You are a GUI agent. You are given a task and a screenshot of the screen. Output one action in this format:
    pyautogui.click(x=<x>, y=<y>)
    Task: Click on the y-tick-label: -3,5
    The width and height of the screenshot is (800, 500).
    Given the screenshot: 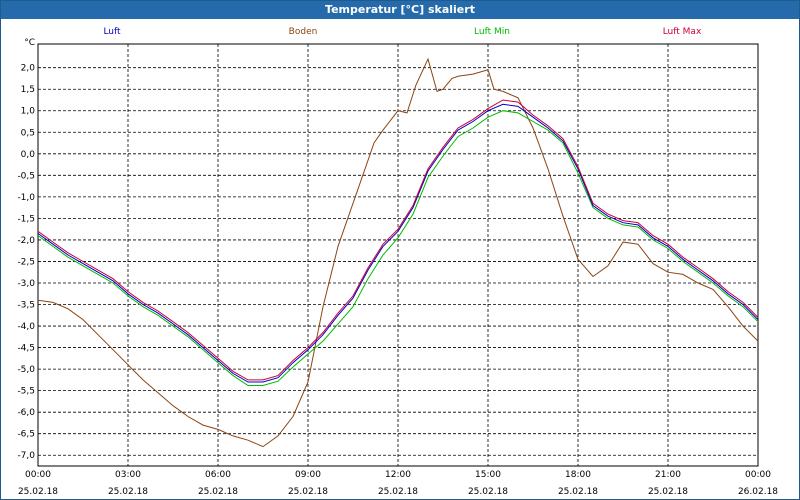 What is the action you would take?
    pyautogui.click(x=26, y=306)
    